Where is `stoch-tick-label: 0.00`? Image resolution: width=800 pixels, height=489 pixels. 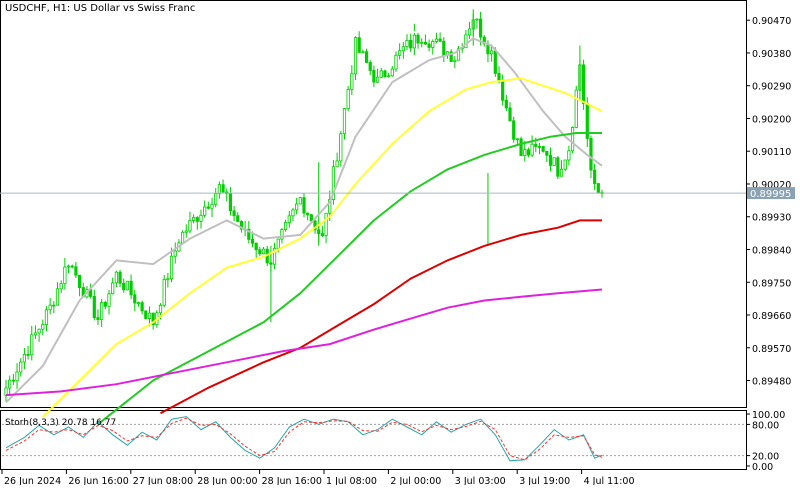
stoch-tick-label: 0.00 is located at coordinates (762, 467).